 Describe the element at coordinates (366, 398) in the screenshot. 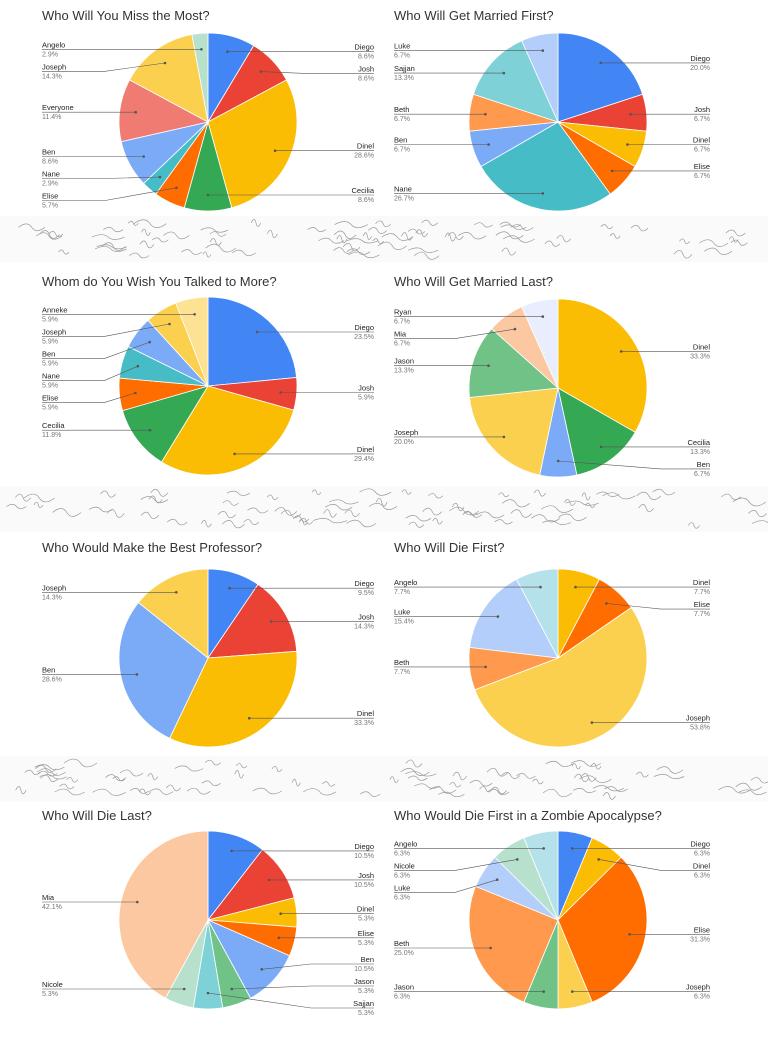

I see `slice-percent: 5.9%` at that location.